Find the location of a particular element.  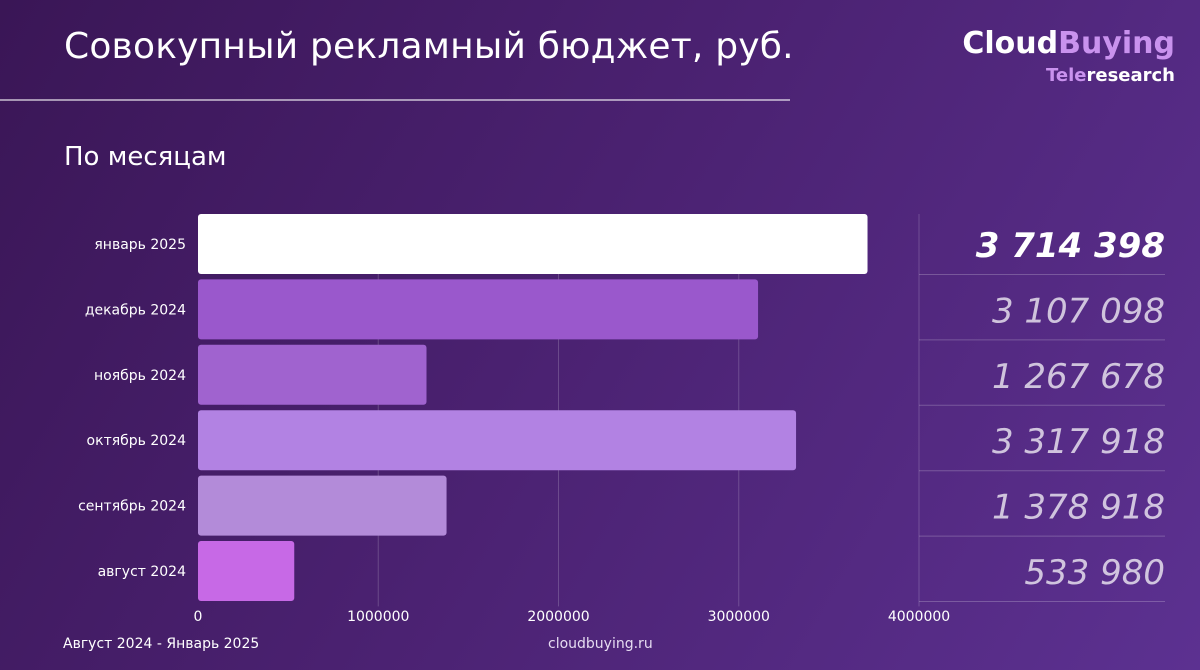

logo-sub-text: Teleresearch is located at coordinates (1068, 76).